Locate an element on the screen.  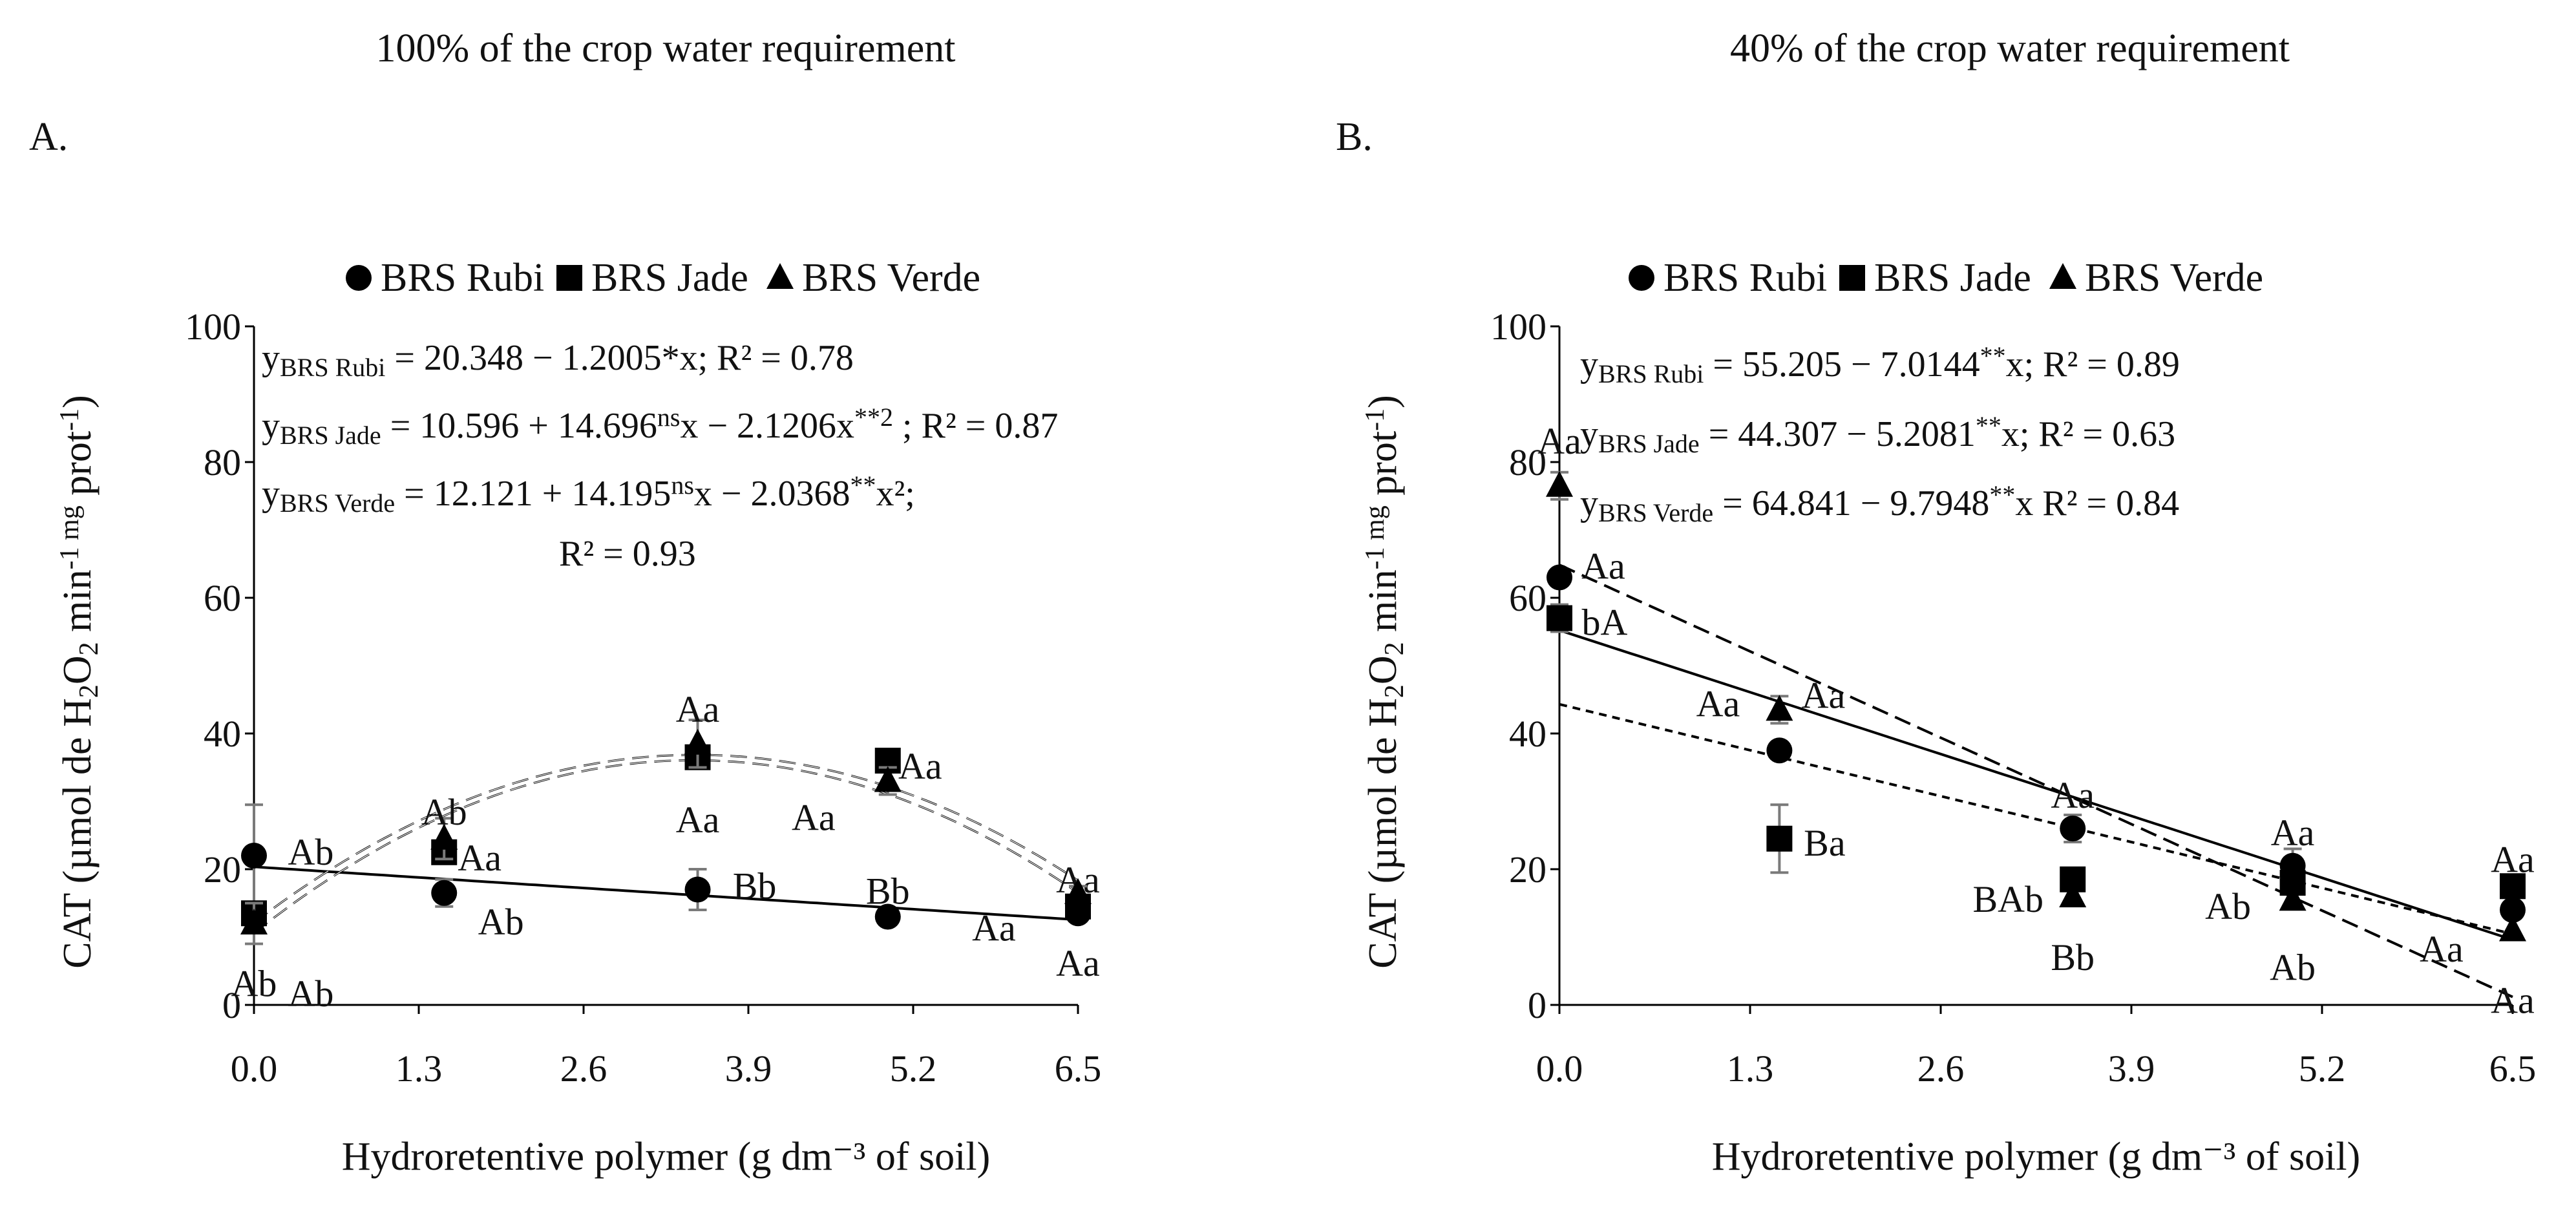
series-brs-jade: bA Ba BAb Ab Aa is located at coordinates (2041, 764).